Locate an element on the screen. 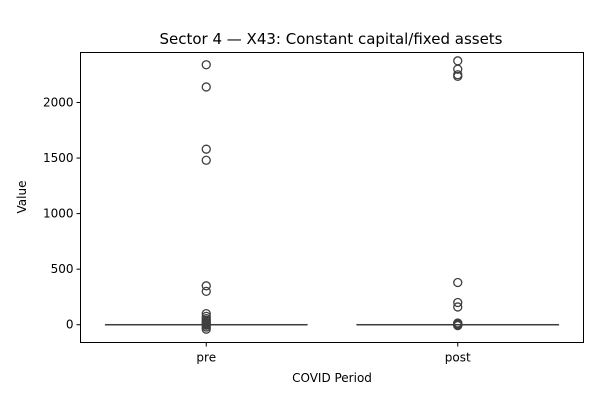  y-tick-label: 0 is located at coordinates (70, 325).